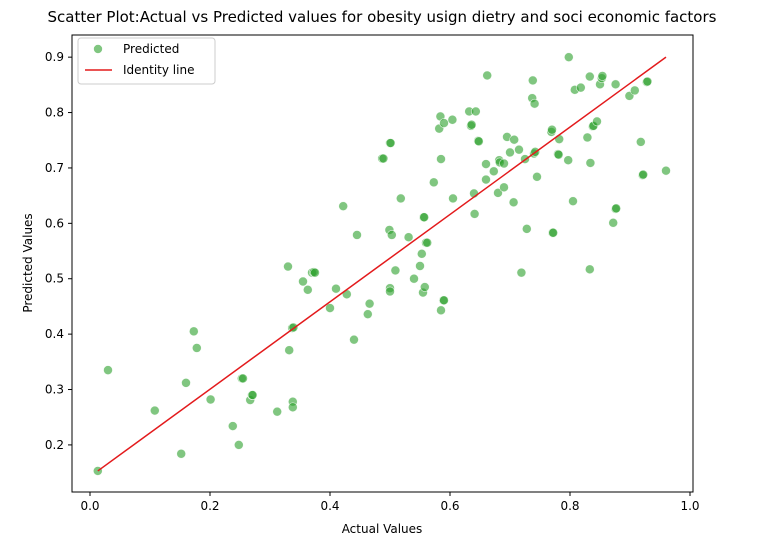 This screenshot has width=764, height=545. I want to click on x-tick-label: 1.0, so click(689, 506).